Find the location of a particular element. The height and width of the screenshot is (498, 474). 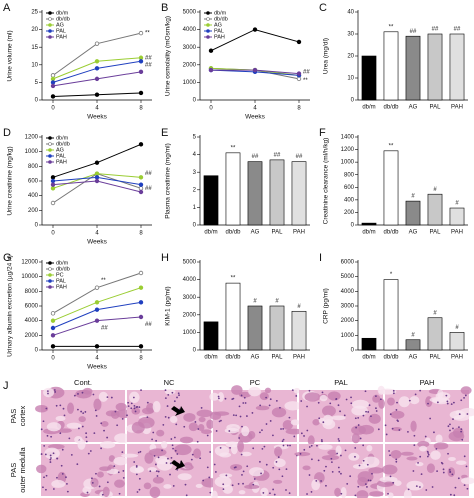

legend-label: db/db is located at coordinates (63, 19).